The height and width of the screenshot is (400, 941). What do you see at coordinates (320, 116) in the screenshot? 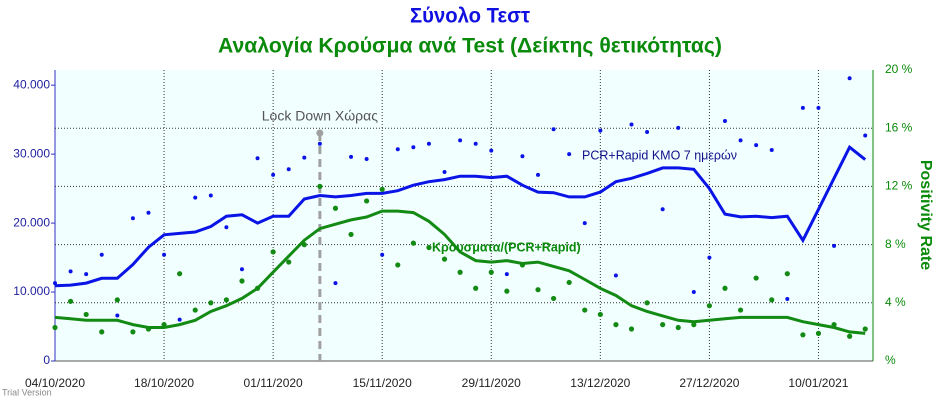
I see `annotation: Lock Down Χώρας` at bounding box center [320, 116].